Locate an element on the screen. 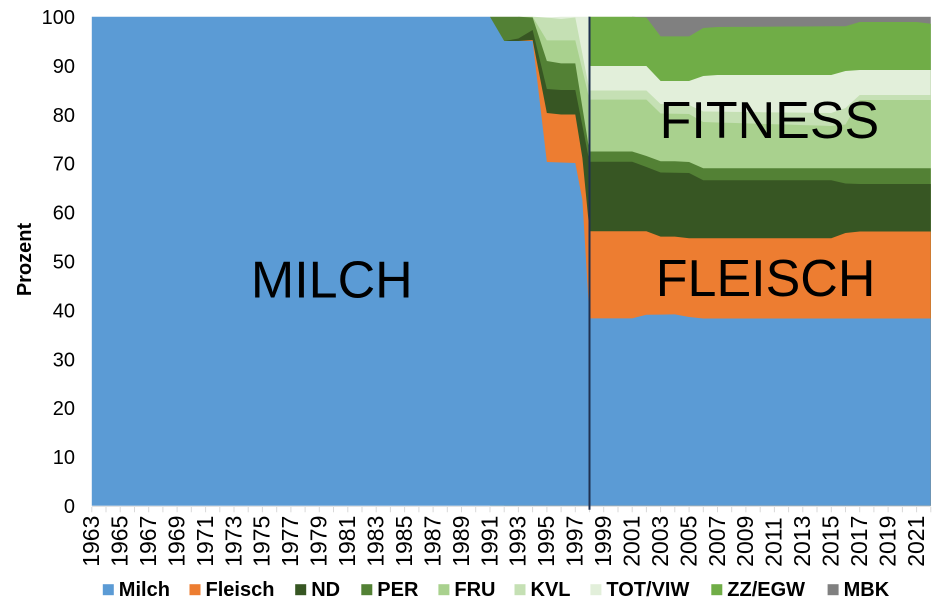 The height and width of the screenshot is (612, 943). svg-text: 1973 is located at coordinates (233, 541).